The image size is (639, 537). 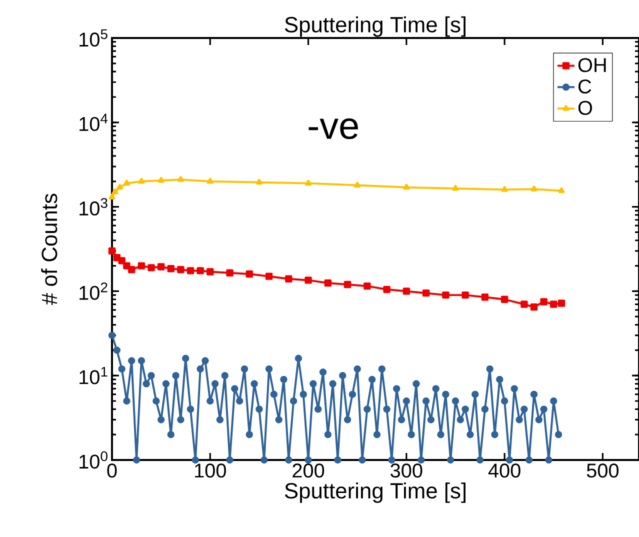 I want to click on y-tick-label: 10$^{5}$, so click(x=94, y=38).